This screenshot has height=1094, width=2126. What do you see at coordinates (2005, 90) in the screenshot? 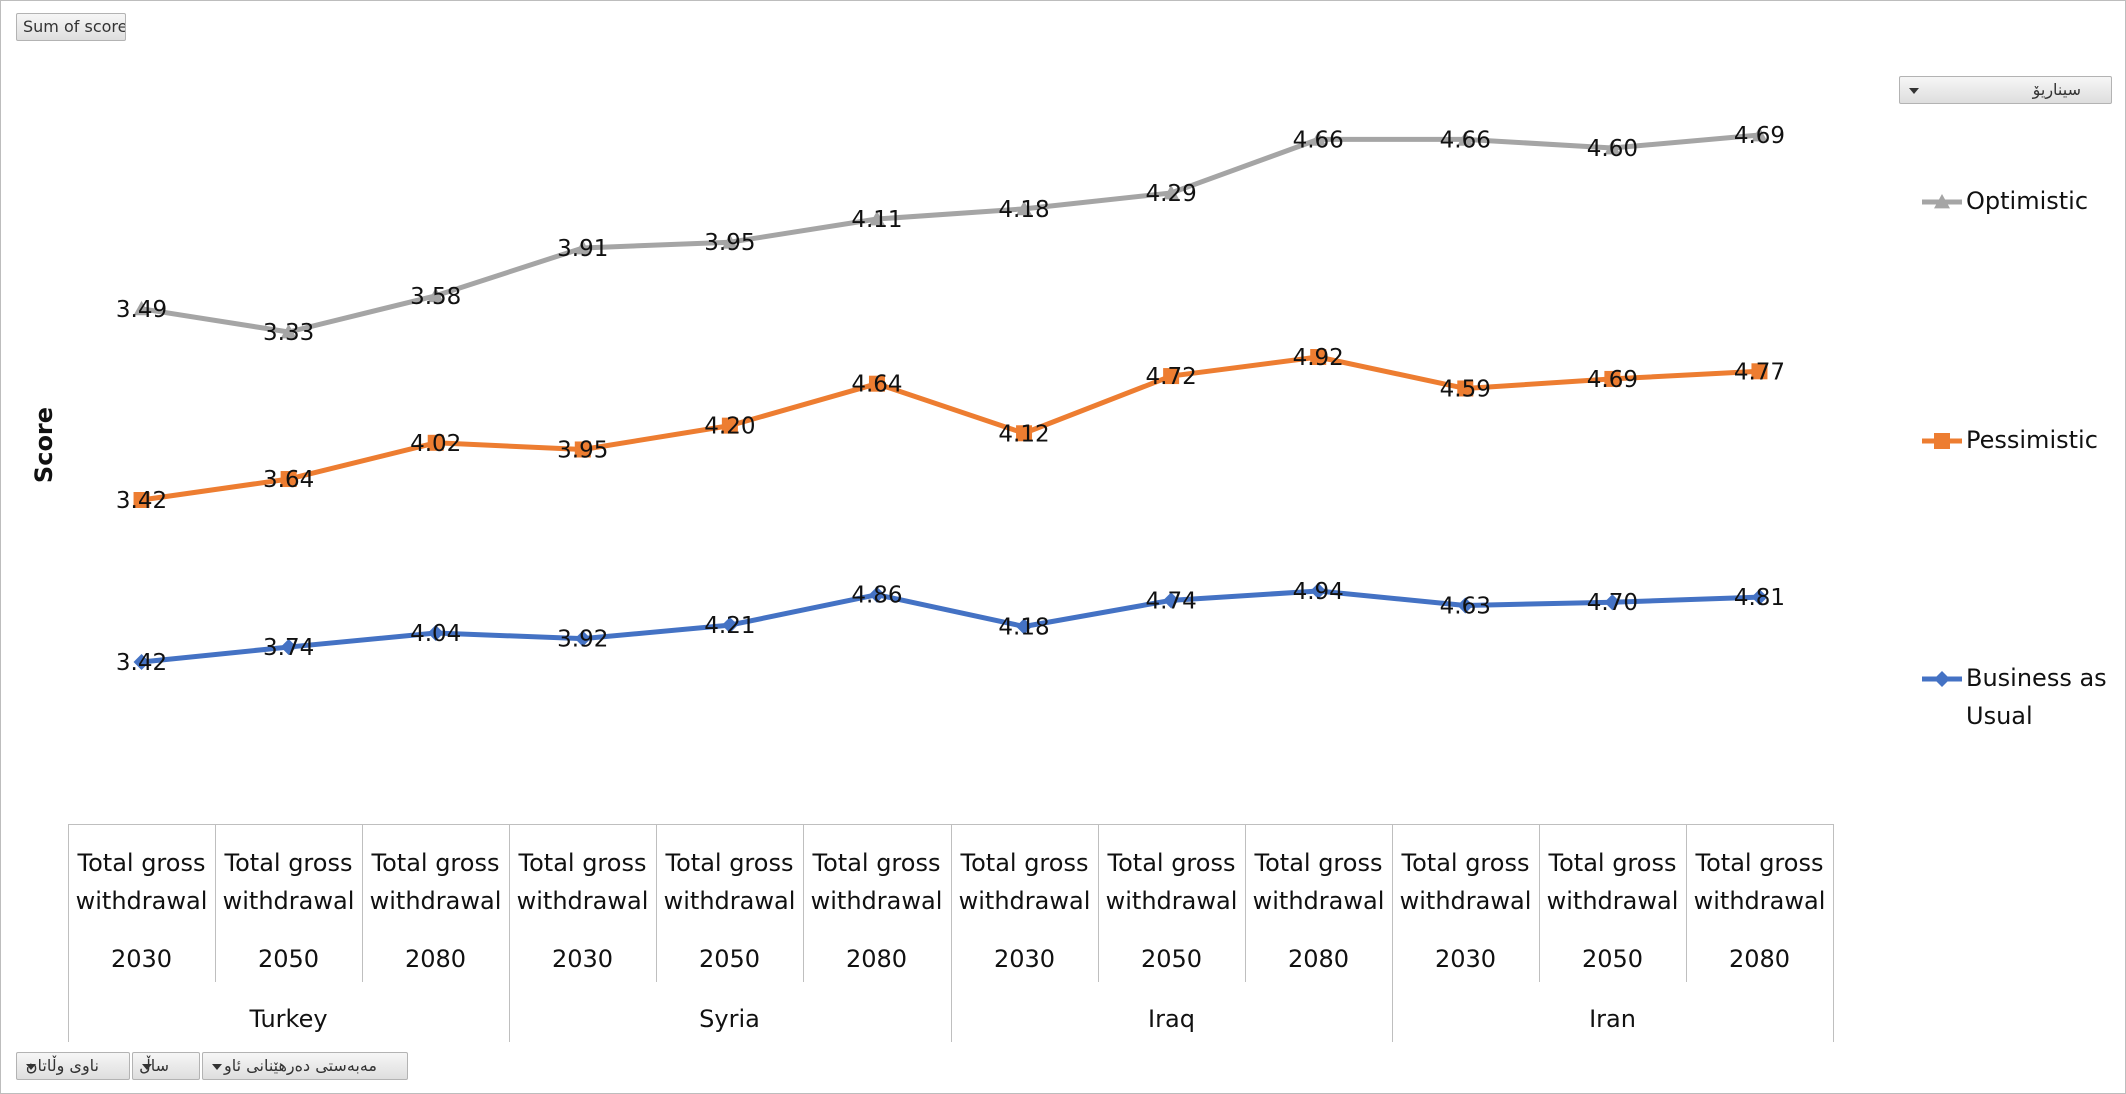
I see `scenario-filter-button: سیناریۆ` at bounding box center [2005, 90].